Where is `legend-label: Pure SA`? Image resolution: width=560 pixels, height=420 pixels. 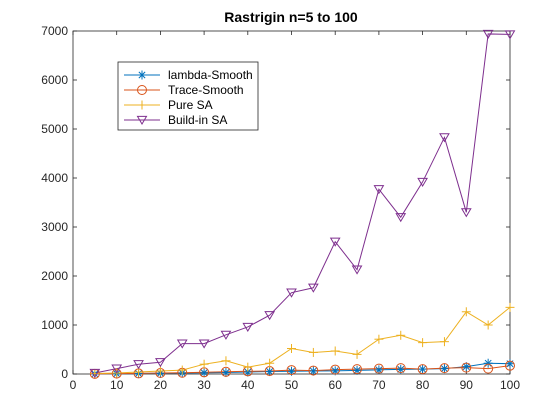
legend-label: Pure SA is located at coordinates (190, 105).